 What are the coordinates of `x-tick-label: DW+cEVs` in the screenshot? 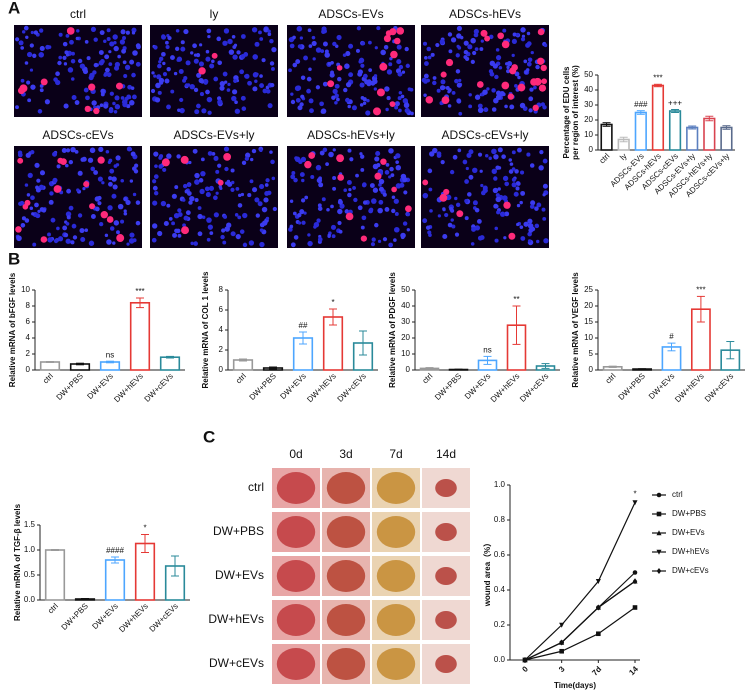 It's located at (352, 388).